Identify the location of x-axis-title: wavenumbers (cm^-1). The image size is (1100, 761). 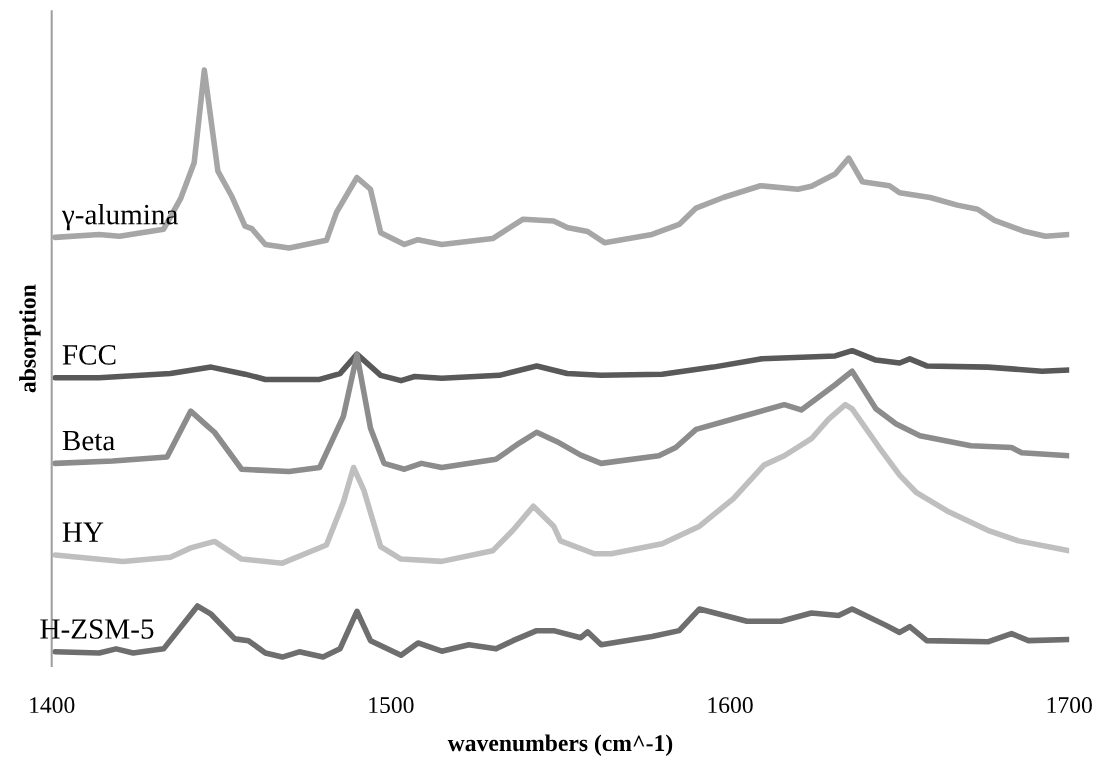
(560, 745).